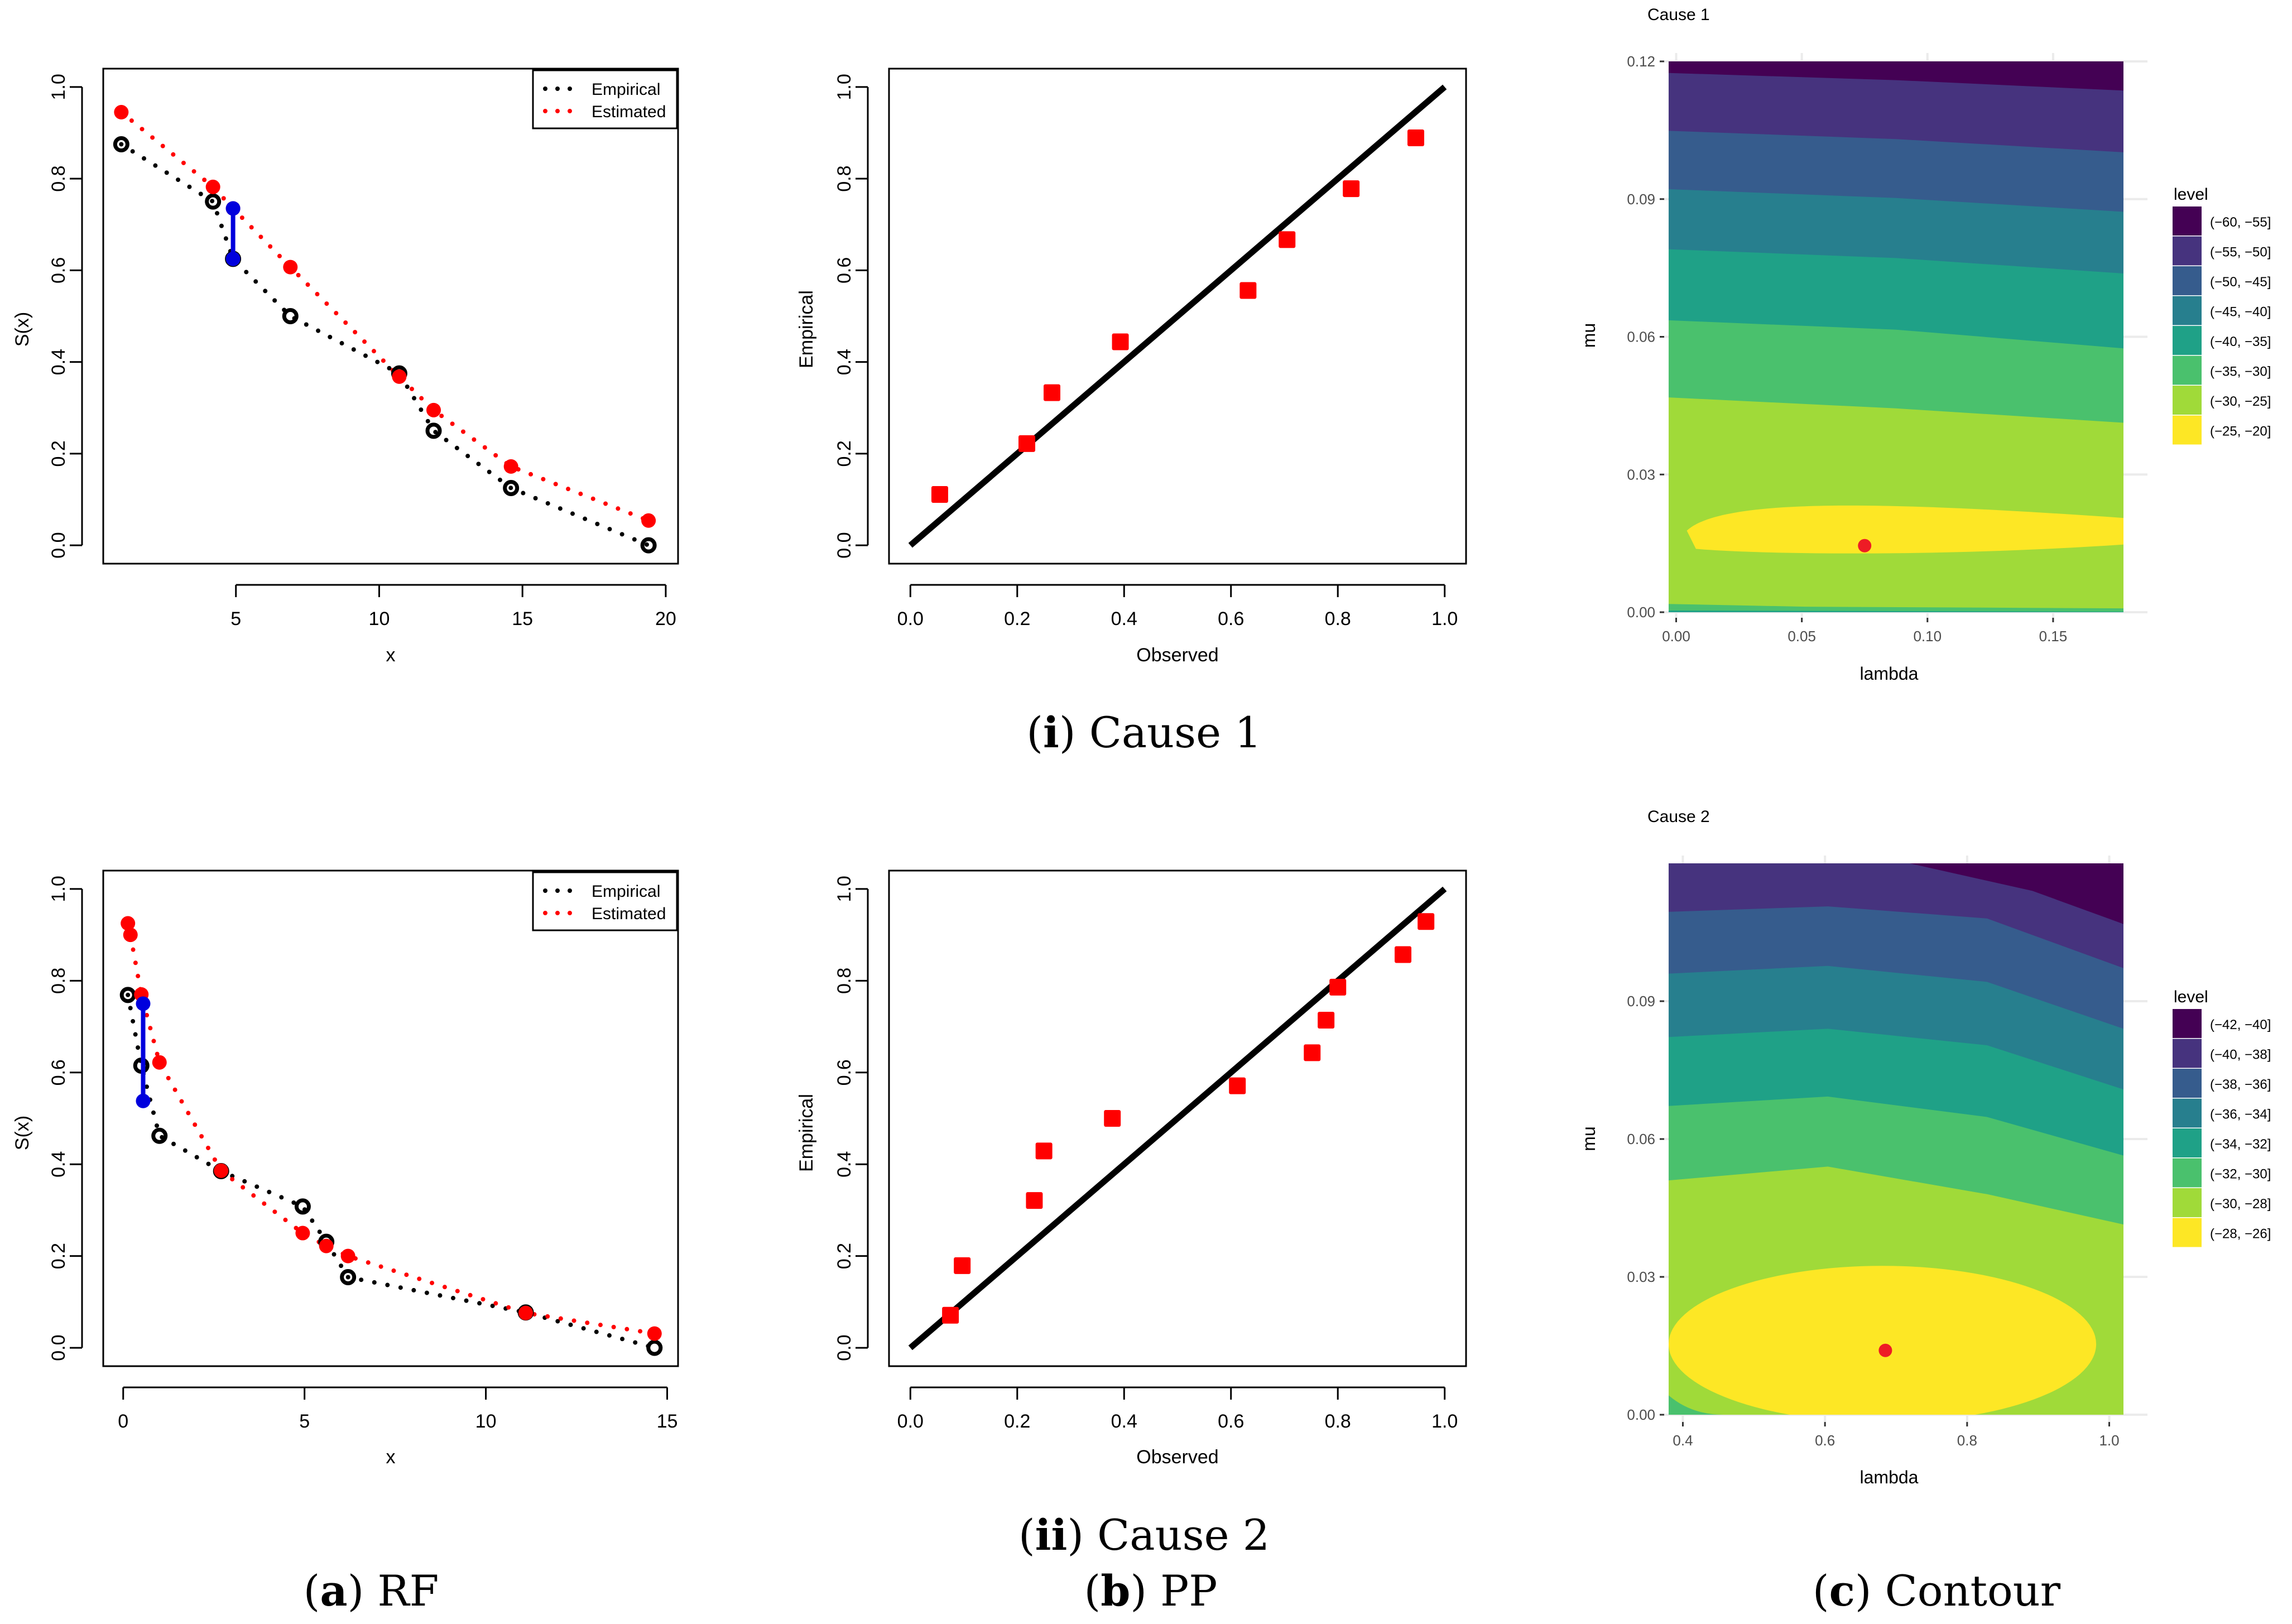 The image size is (2292, 1624). I want to click on x-tick-label: 0.4, so click(1124, 619).